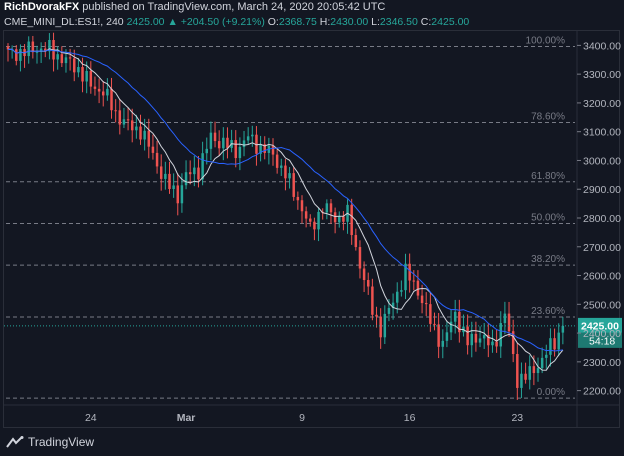 This screenshot has width=624, height=456. Describe the element at coordinates (50, 442) in the screenshot. I see `tradingview-branding: TradingView` at that location.